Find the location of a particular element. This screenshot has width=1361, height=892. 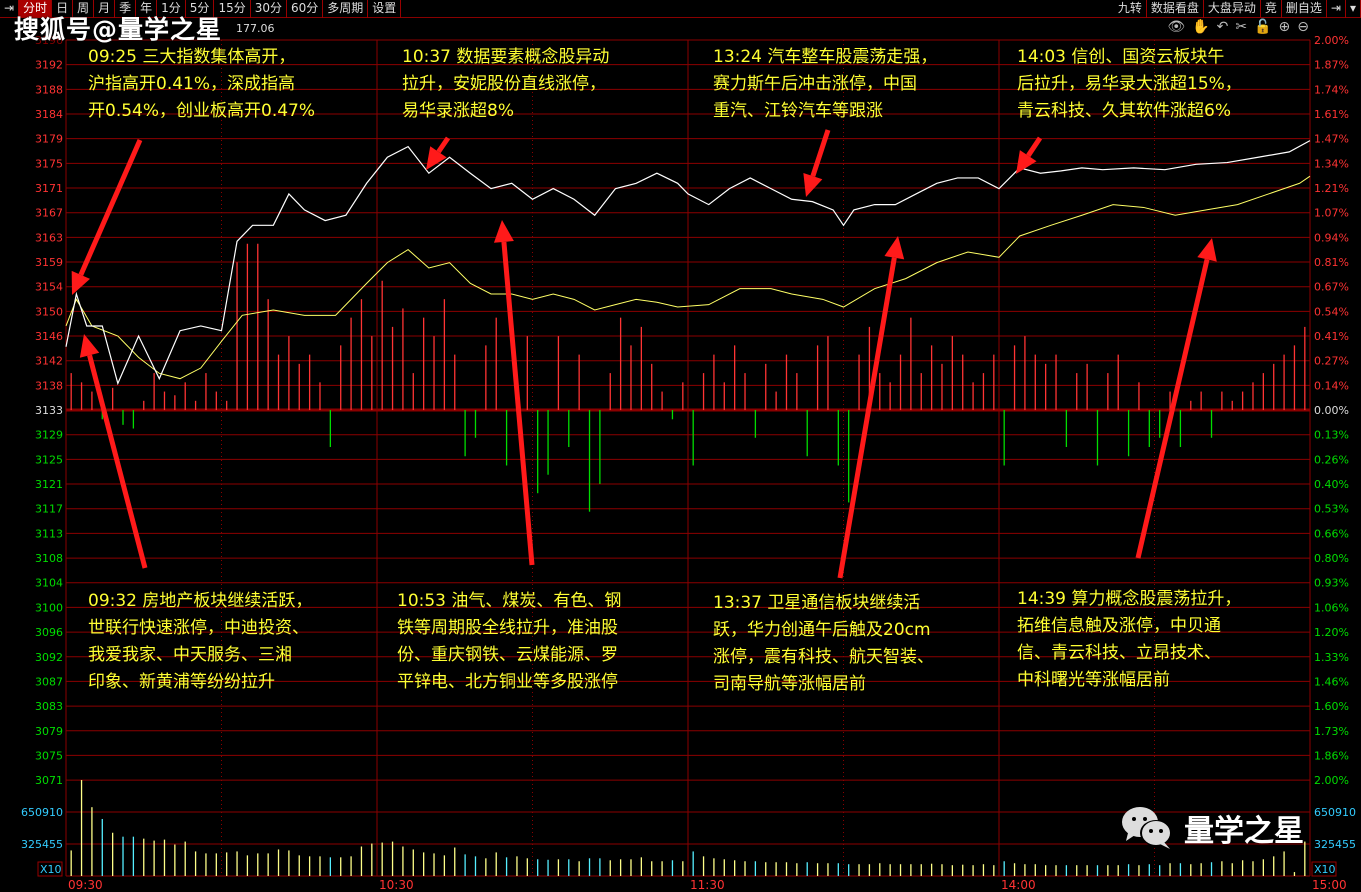

period-tab-8: 15分 is located at coordinates (232, 9).